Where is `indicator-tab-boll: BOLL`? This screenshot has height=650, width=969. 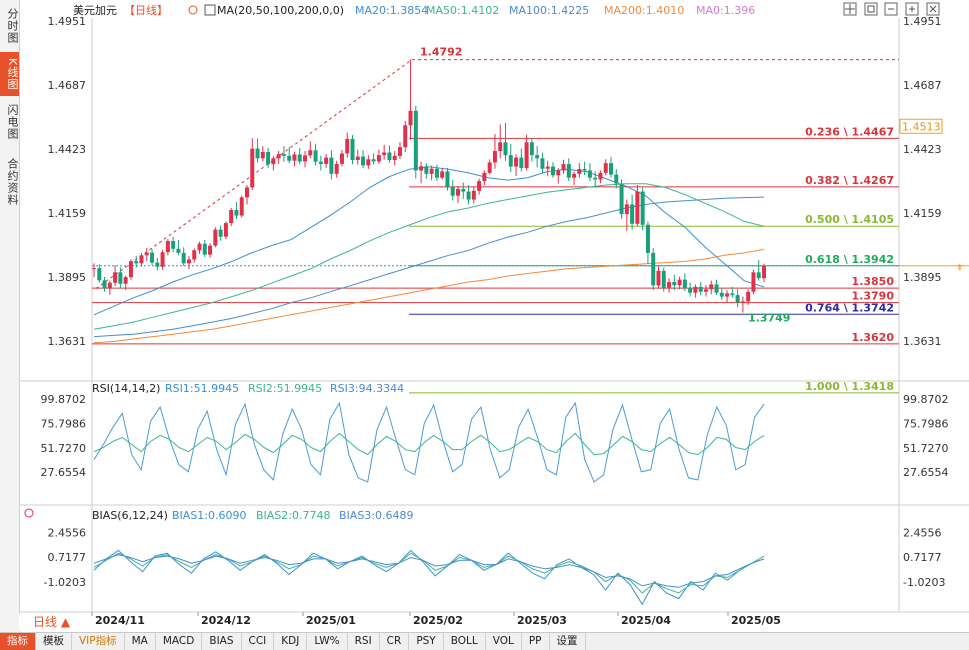
indicator-tab-boll: BOLL is located at coordinates (465, 641).